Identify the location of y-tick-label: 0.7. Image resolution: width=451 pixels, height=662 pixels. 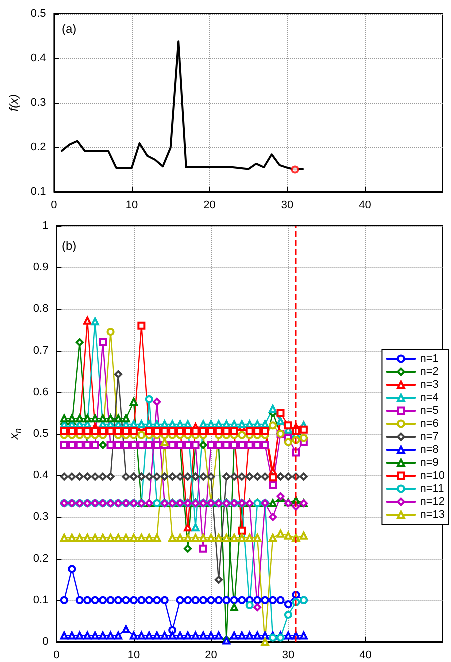
(41, 350).